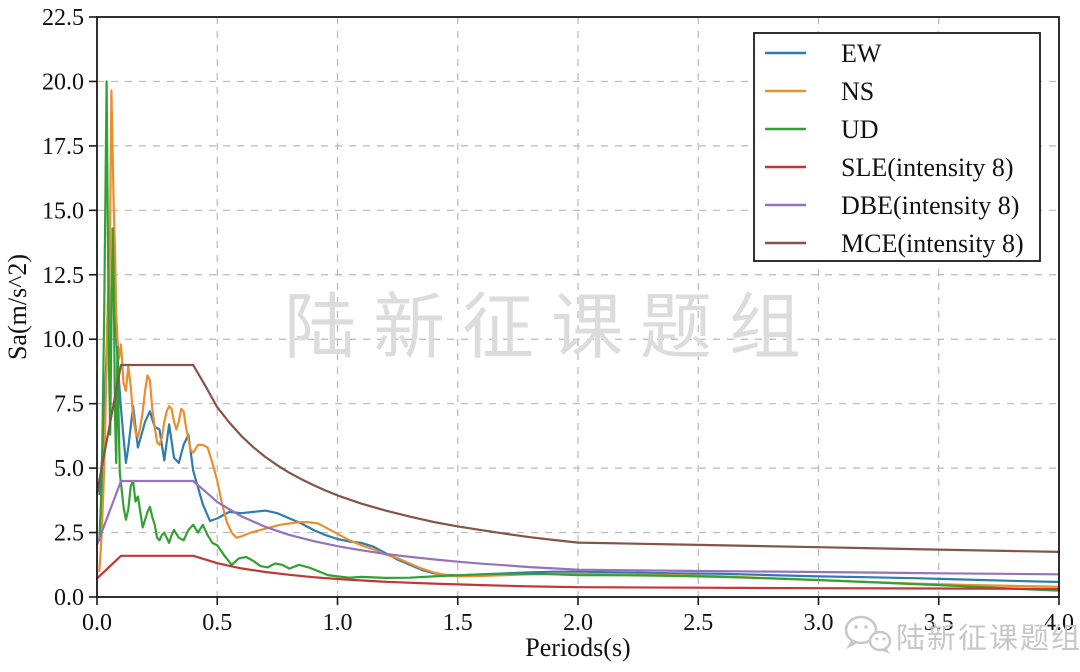 This screenshot has width=1080, height=672. Describe the element at coordinates (63, 82) in the screenshot. I see `y-tick-label: 20.0` at that location.